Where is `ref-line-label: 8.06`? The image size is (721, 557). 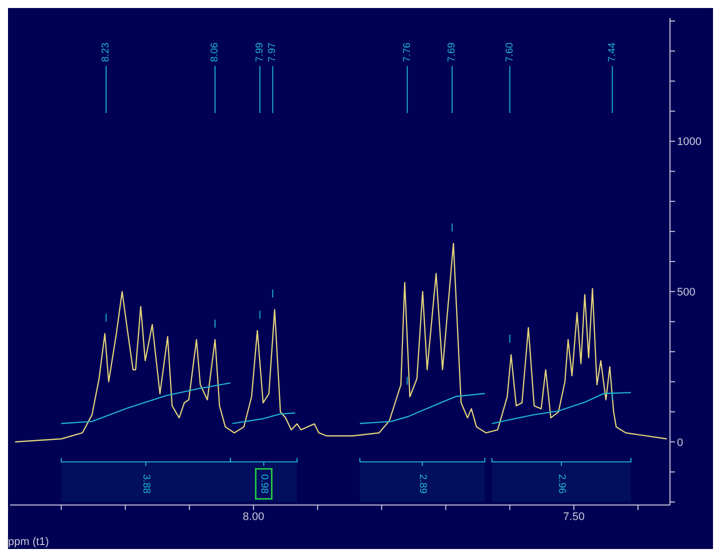
ref-line-label: 8.06 is located at coordinates (215, 52).